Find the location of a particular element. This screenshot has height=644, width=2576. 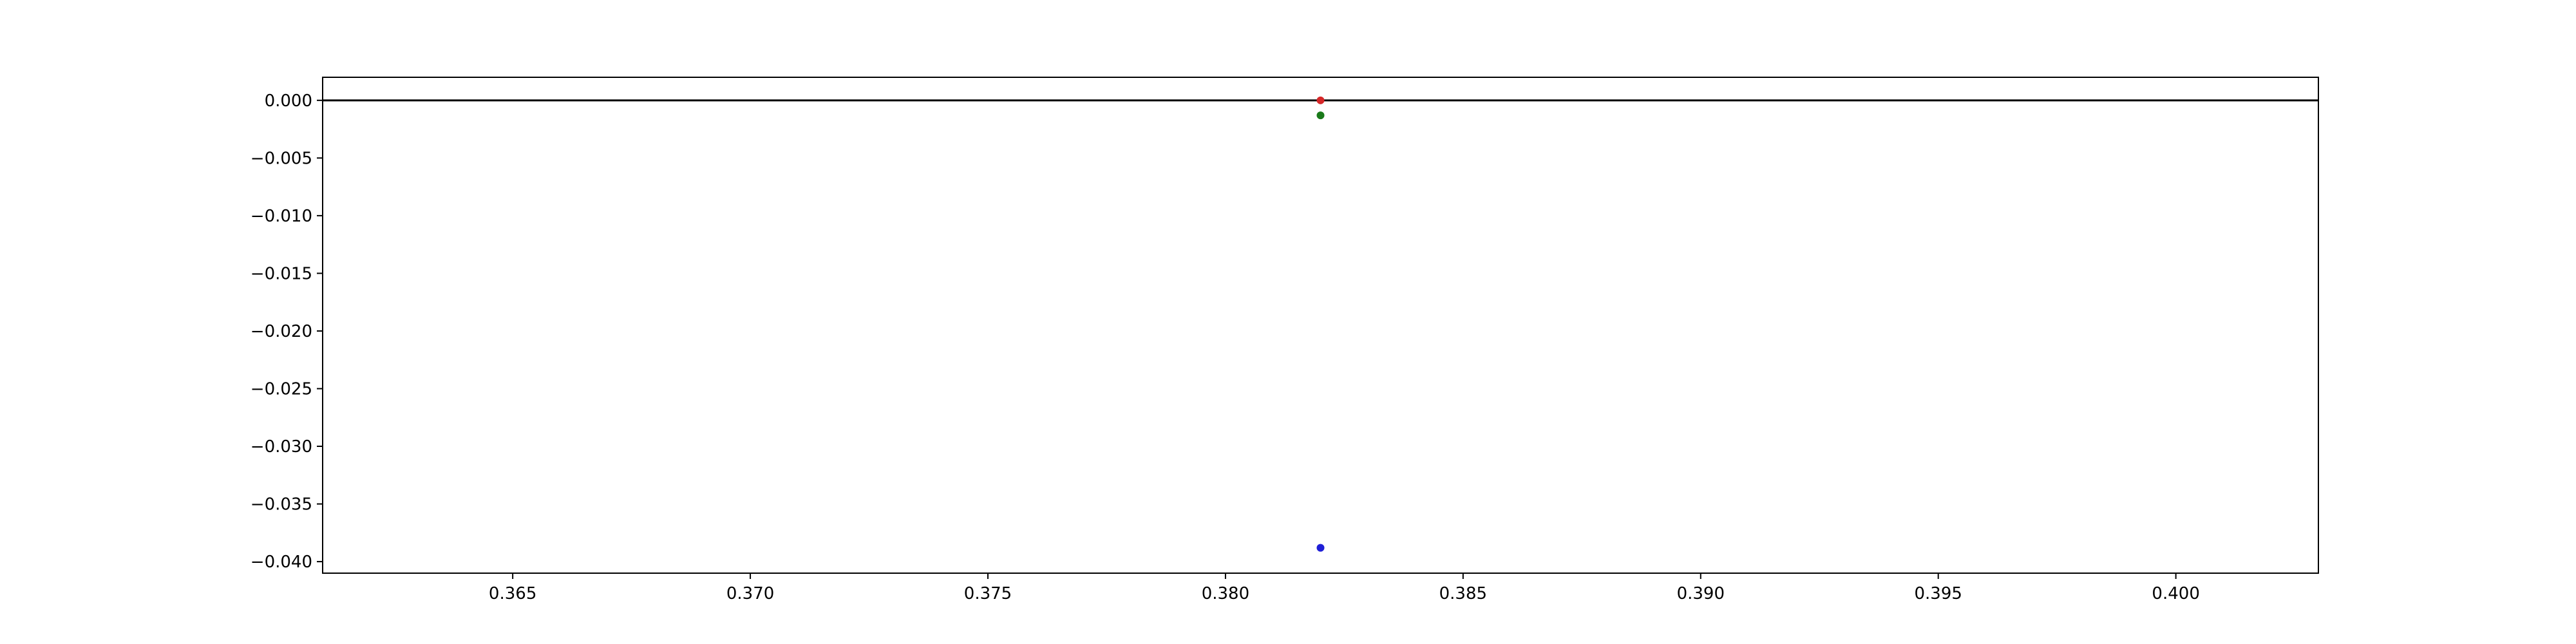

y-tick-label: −0.020 is located at coordinates (281, 332).